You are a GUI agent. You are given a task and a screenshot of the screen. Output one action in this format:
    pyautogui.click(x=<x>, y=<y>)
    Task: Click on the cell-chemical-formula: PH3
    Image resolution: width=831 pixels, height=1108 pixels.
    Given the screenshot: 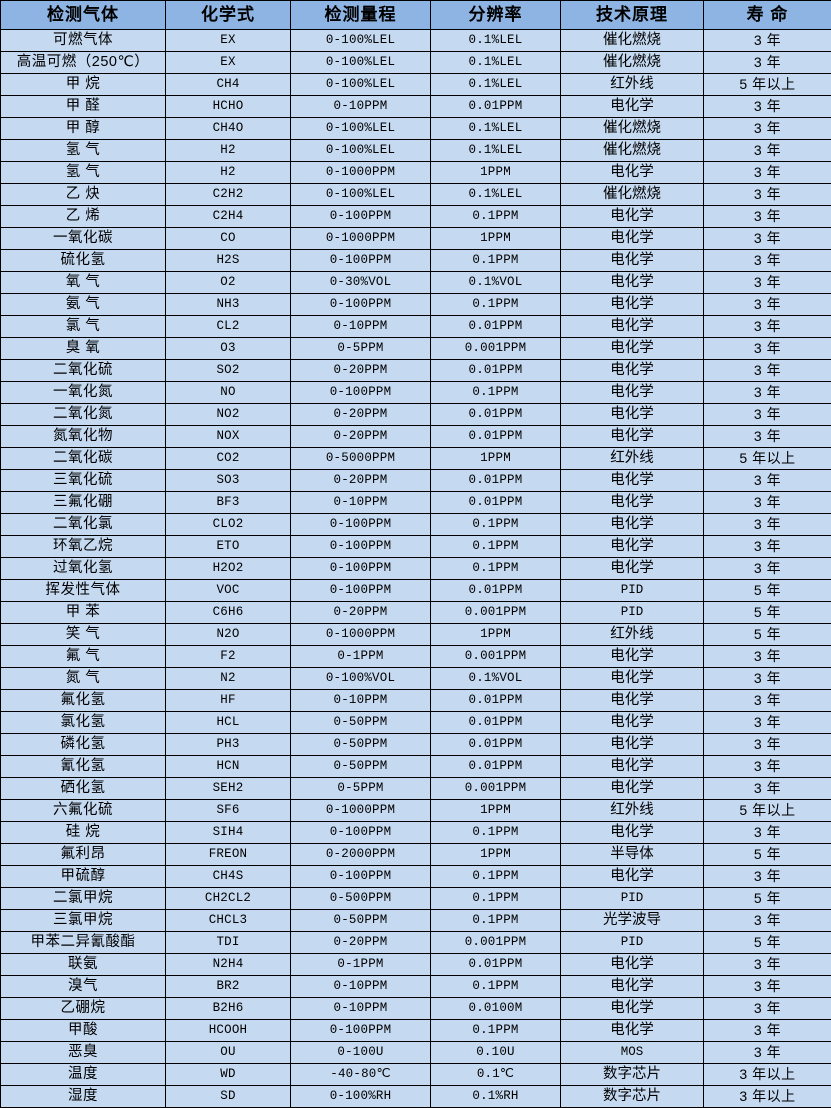 What is the action you would take?
    pyautogui.click(x=228, y=745)
    